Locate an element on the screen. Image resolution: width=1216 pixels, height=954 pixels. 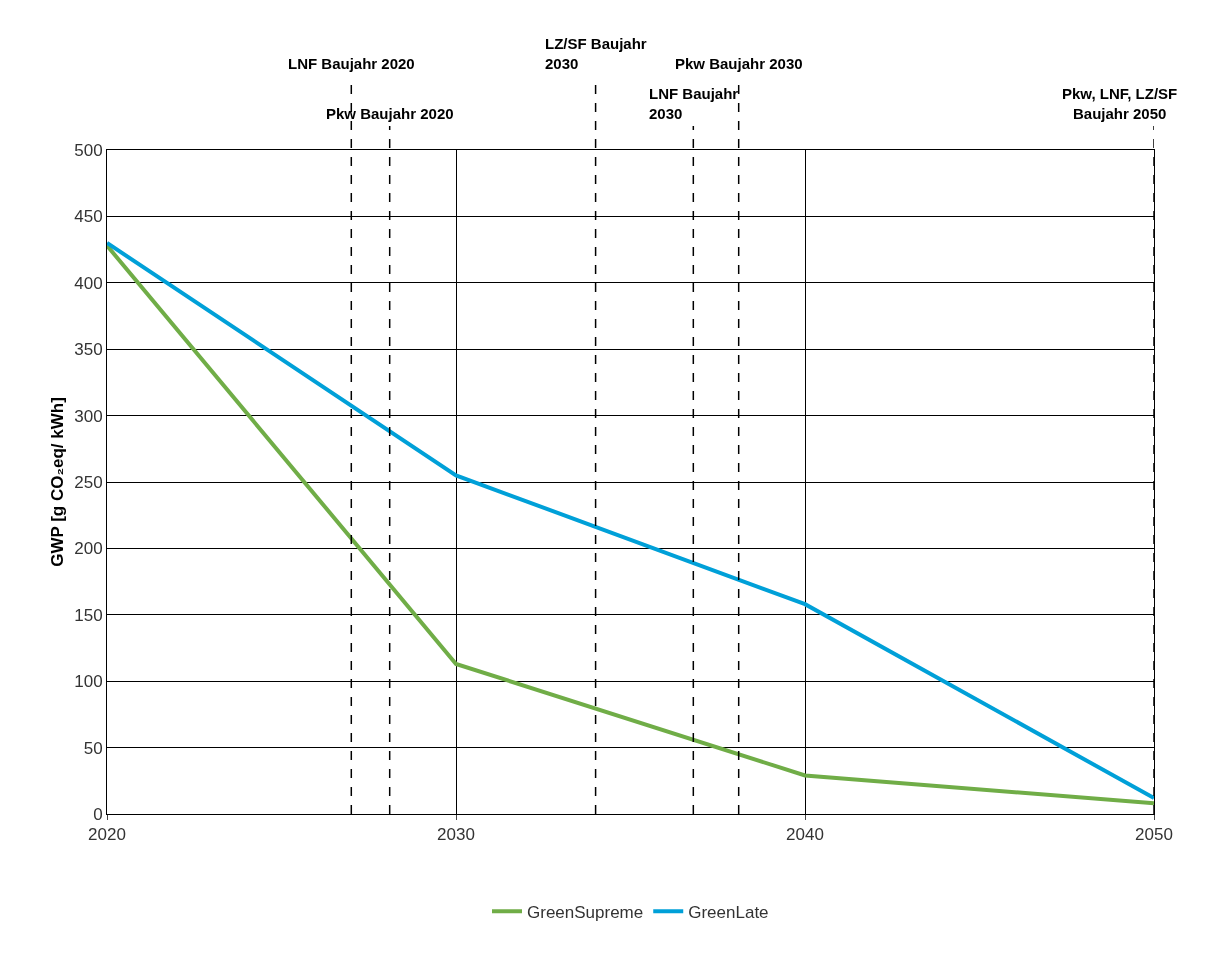
legend-label: GreenSupreme is located at coordinates (585, 912).